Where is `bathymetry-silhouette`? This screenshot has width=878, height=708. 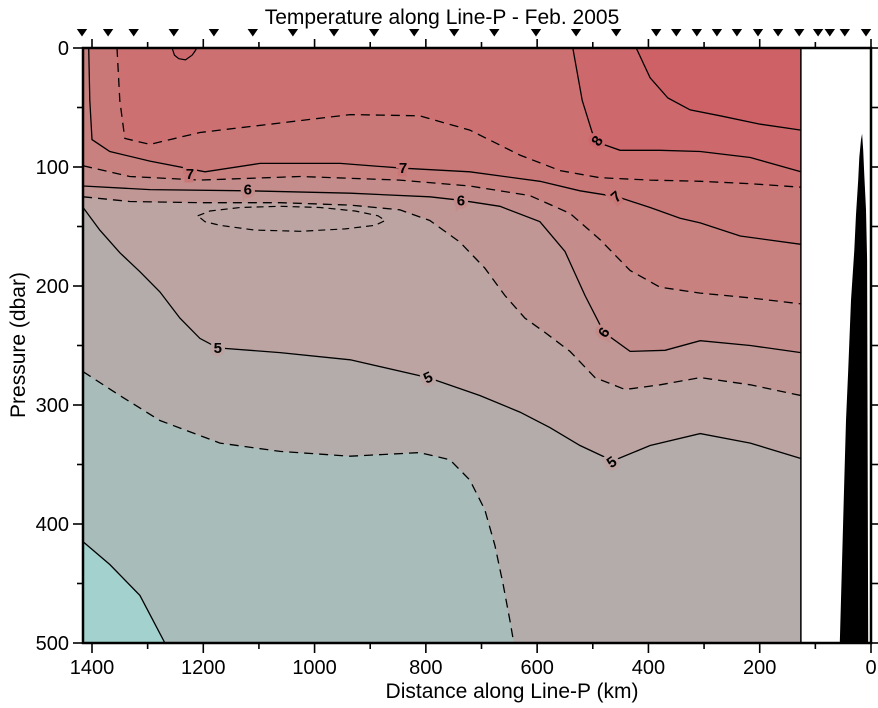
bathymetry-silhouette is located at coordinates (854, 388).